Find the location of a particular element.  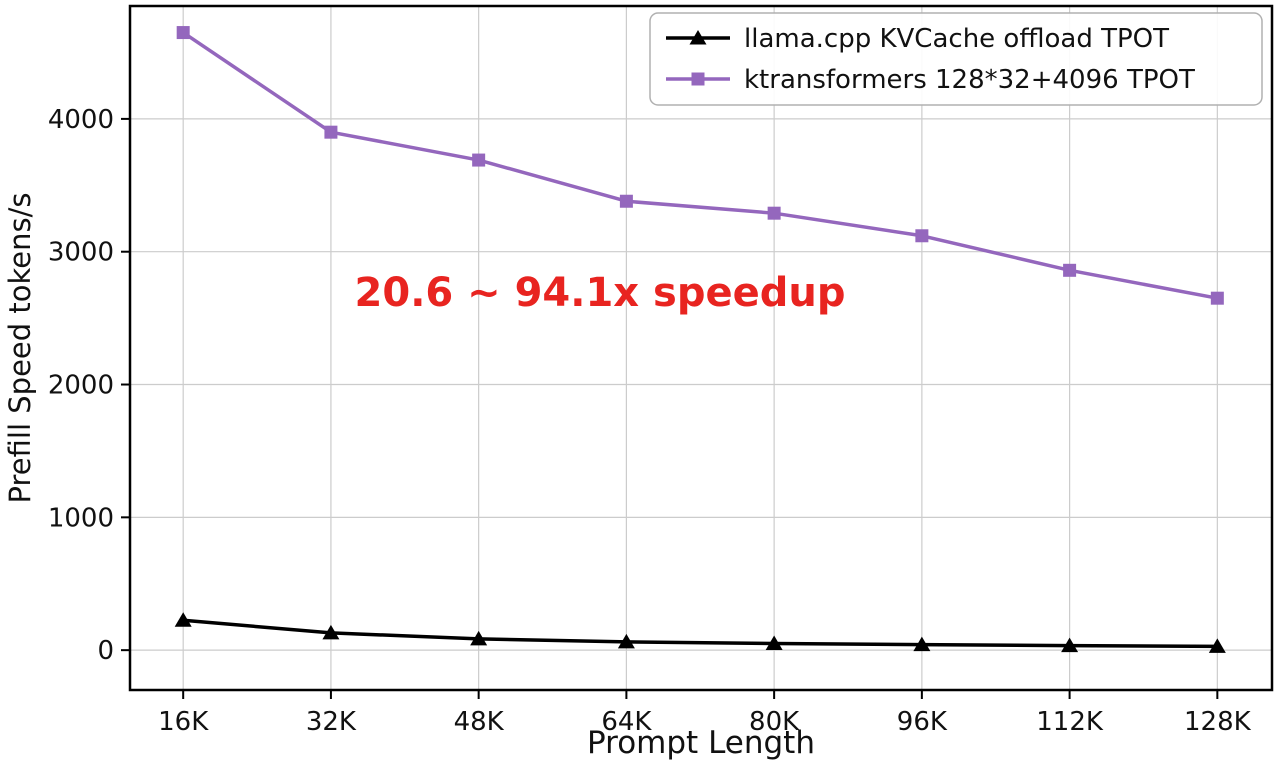

y-tick-label: 0 is located at coordinates (105, 651).